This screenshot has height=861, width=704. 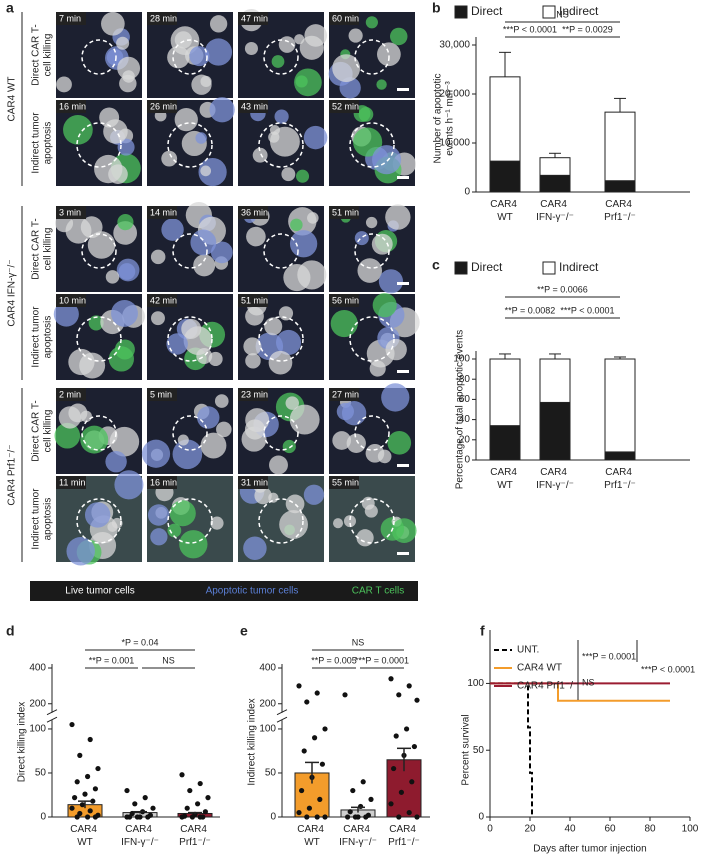 What do you see at coordinates (460, 410) in the screenshot?
I see `y-axis-label: Percentage of total apoptotic events` at bounding box center [460, 410].